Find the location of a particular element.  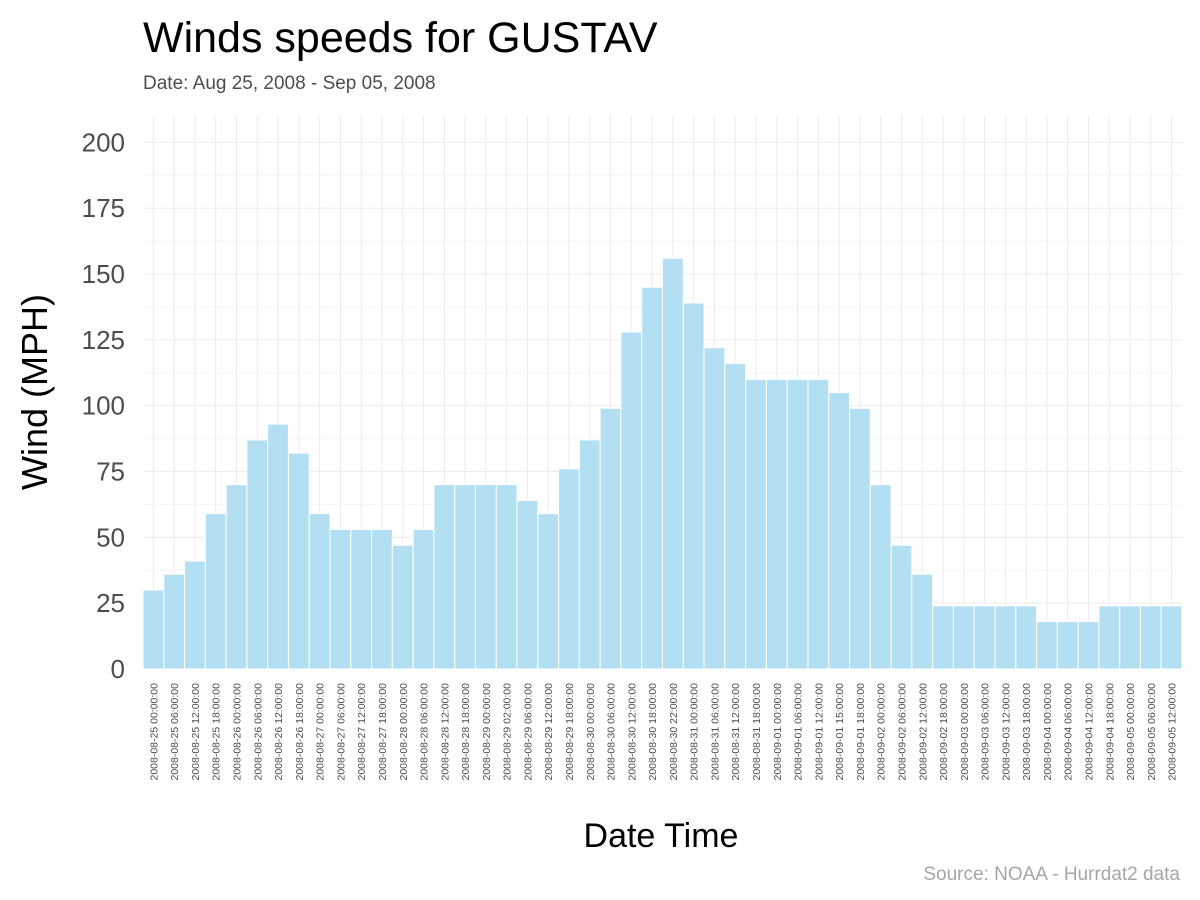

x-tick-label: 2008-08-31 12:00:00 is located at coordinates (736, 732).